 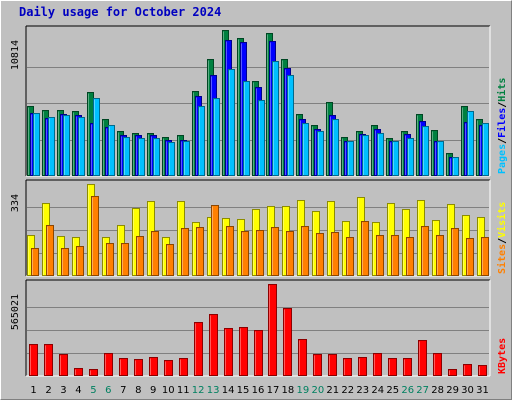 What do you see at coordinates (198, 390) in the screenshot?
I see `x-tick-label: 12` at bounding box center [198, 390].